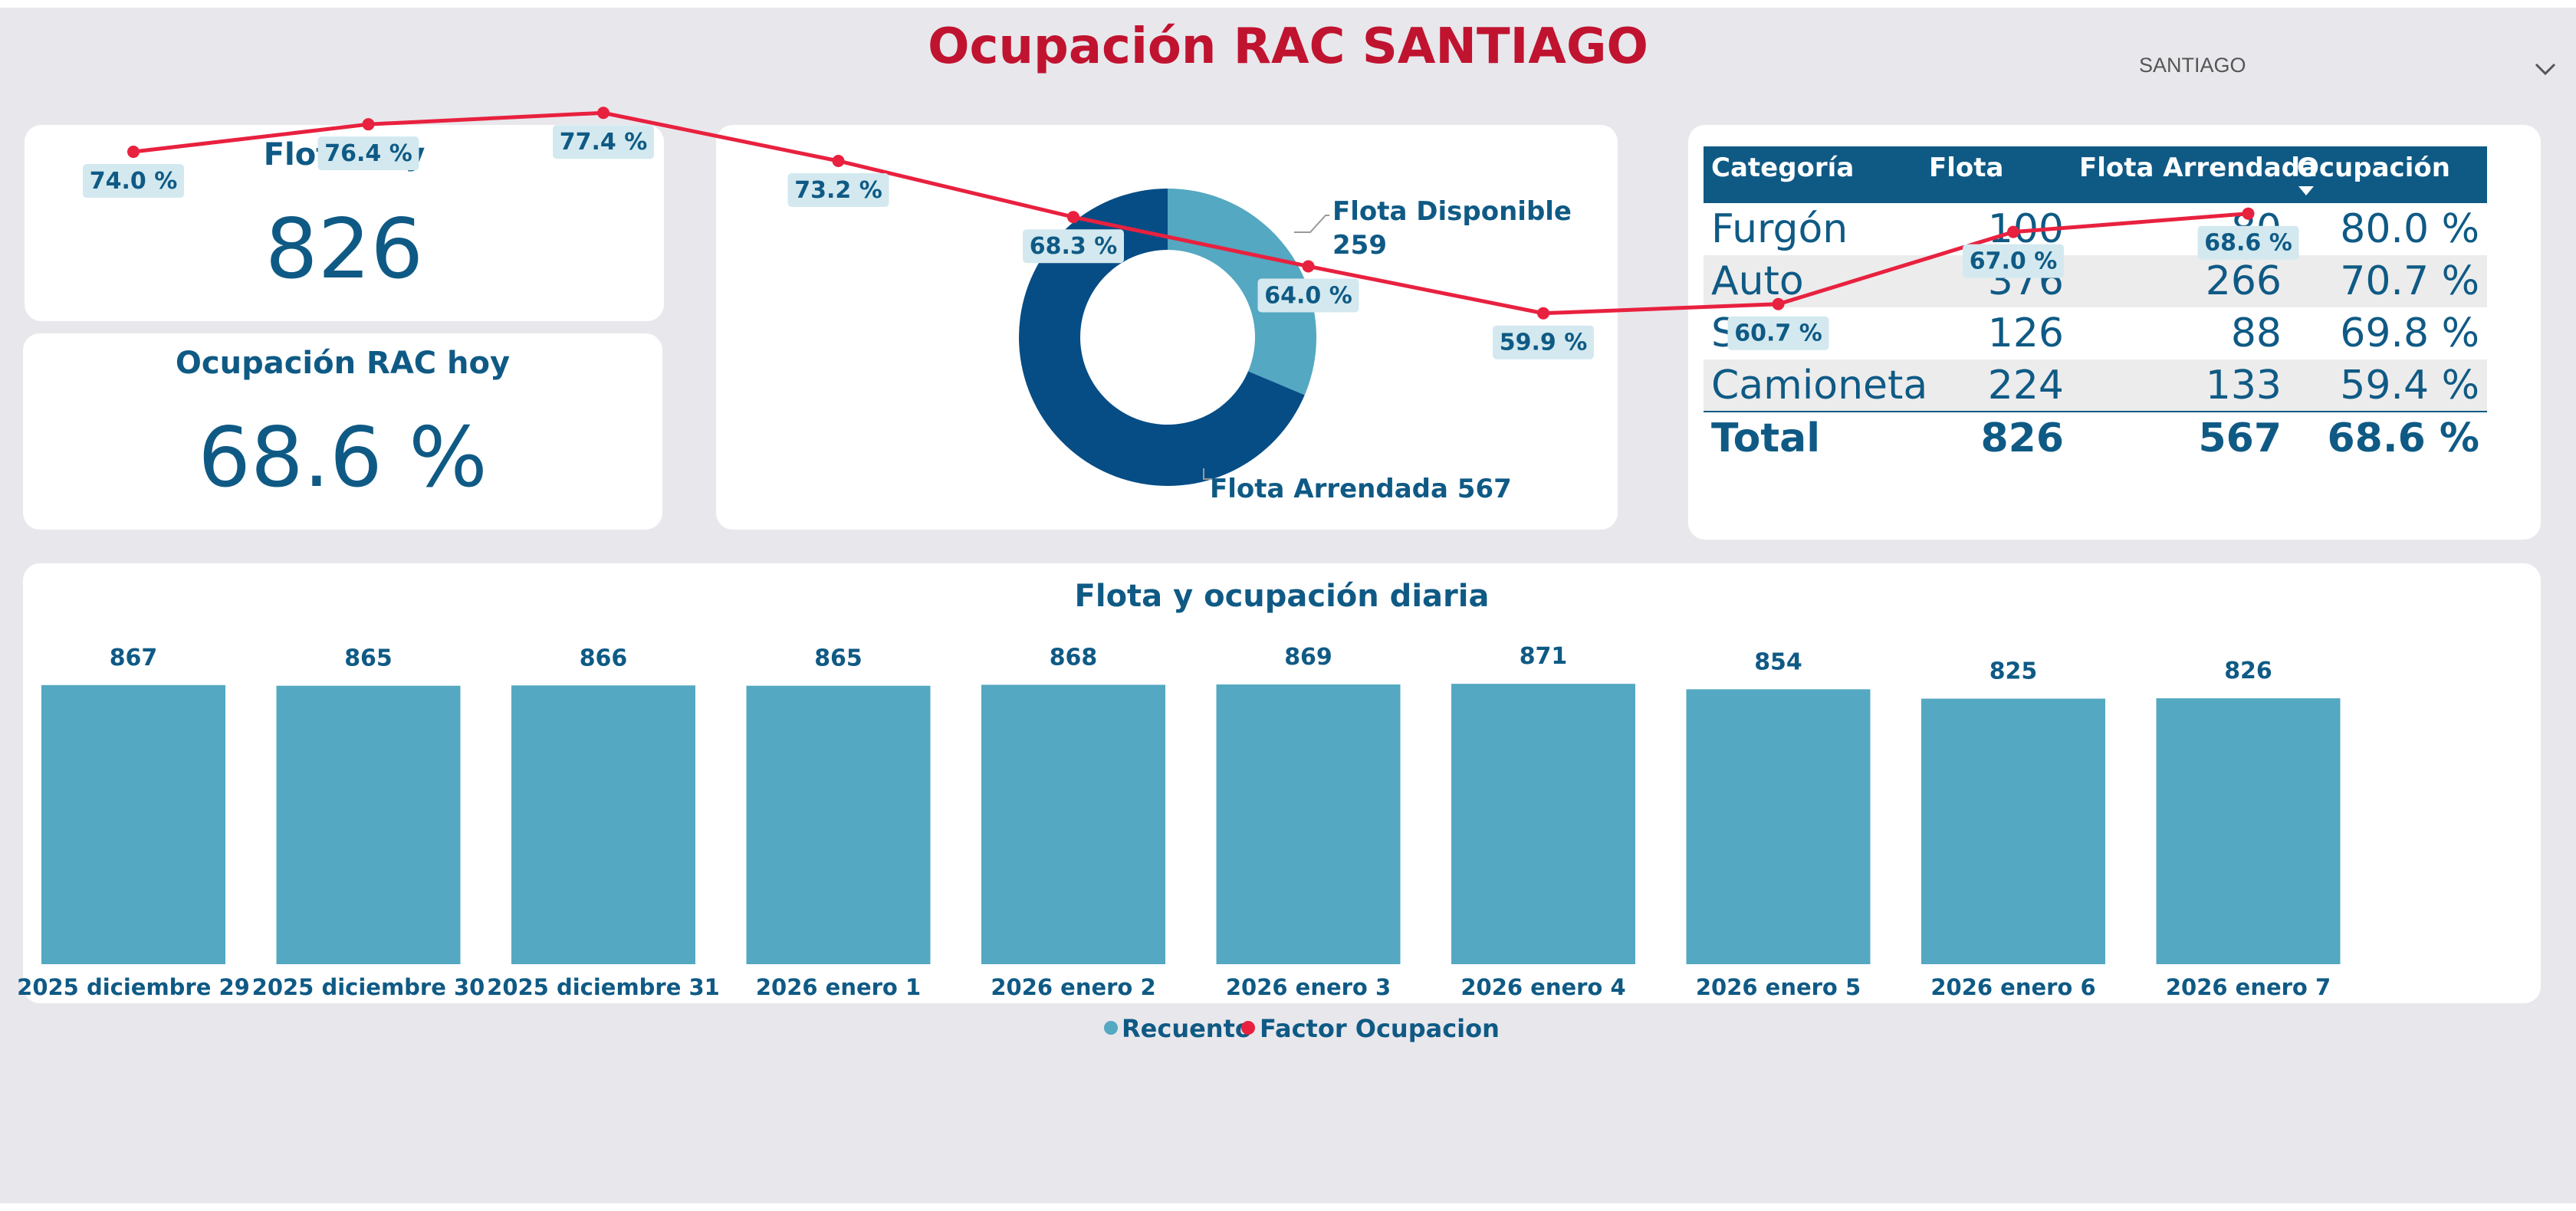 Image resolution: width=2576 pixels, height=1211 pixels. What do you see at coordinates (1187, 1028) in the screenshot?
I see `legend-recuento-label: Recuento` at bounding box center [1187, 1028].